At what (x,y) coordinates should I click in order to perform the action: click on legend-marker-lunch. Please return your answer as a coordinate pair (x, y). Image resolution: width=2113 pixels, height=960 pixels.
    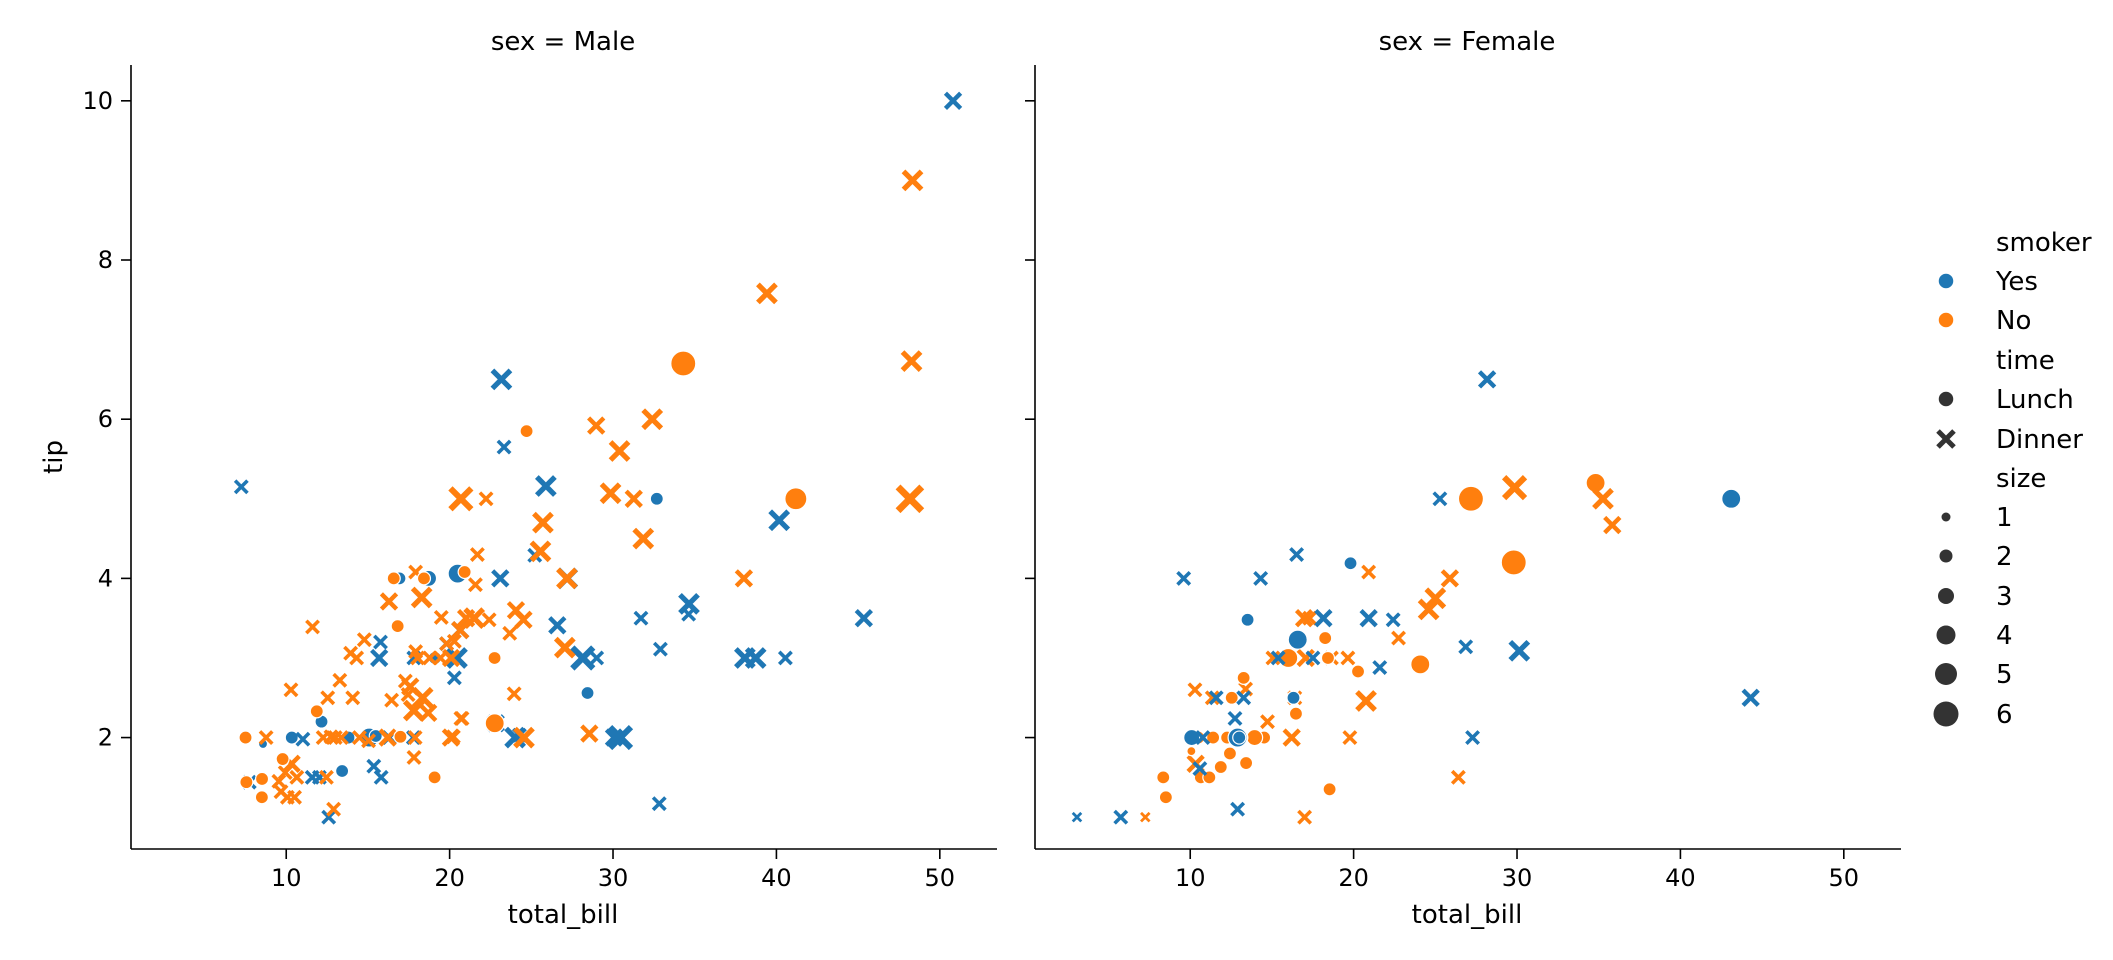
    Looking at the image, I should click on (1946, 399).